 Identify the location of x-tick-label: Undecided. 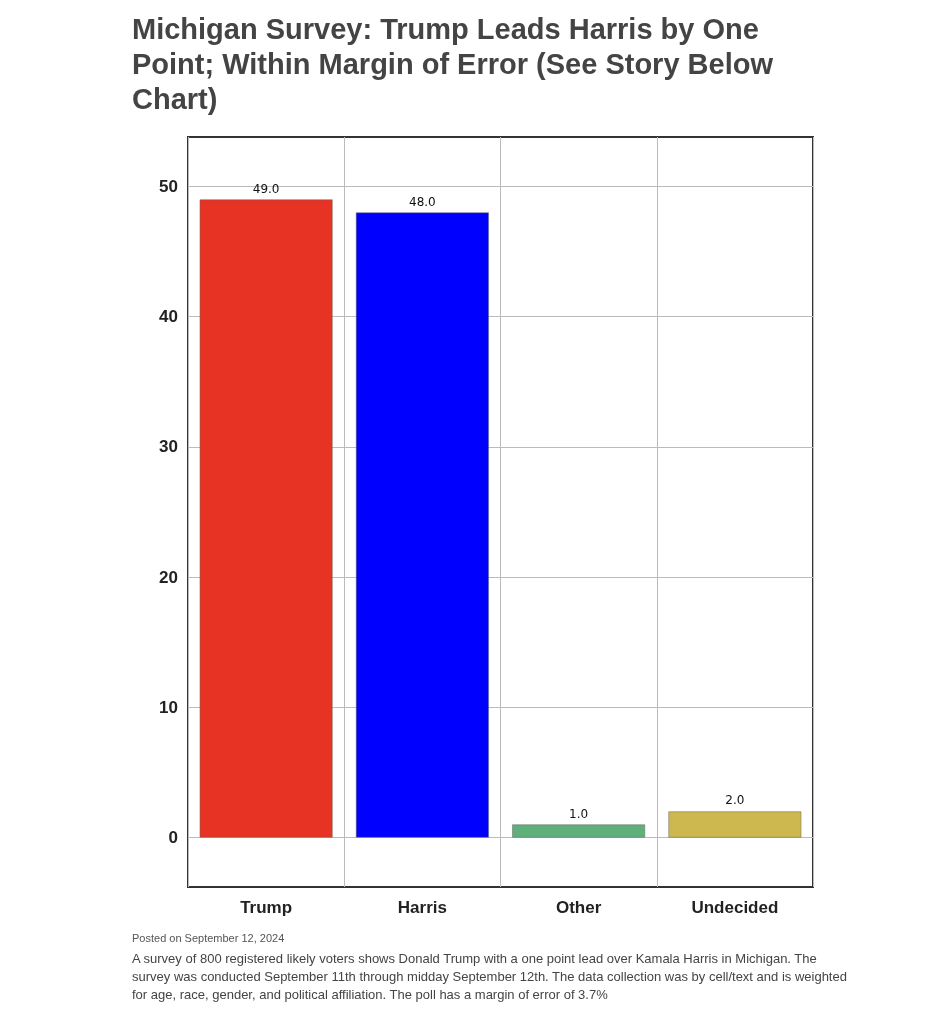
(735, 907).